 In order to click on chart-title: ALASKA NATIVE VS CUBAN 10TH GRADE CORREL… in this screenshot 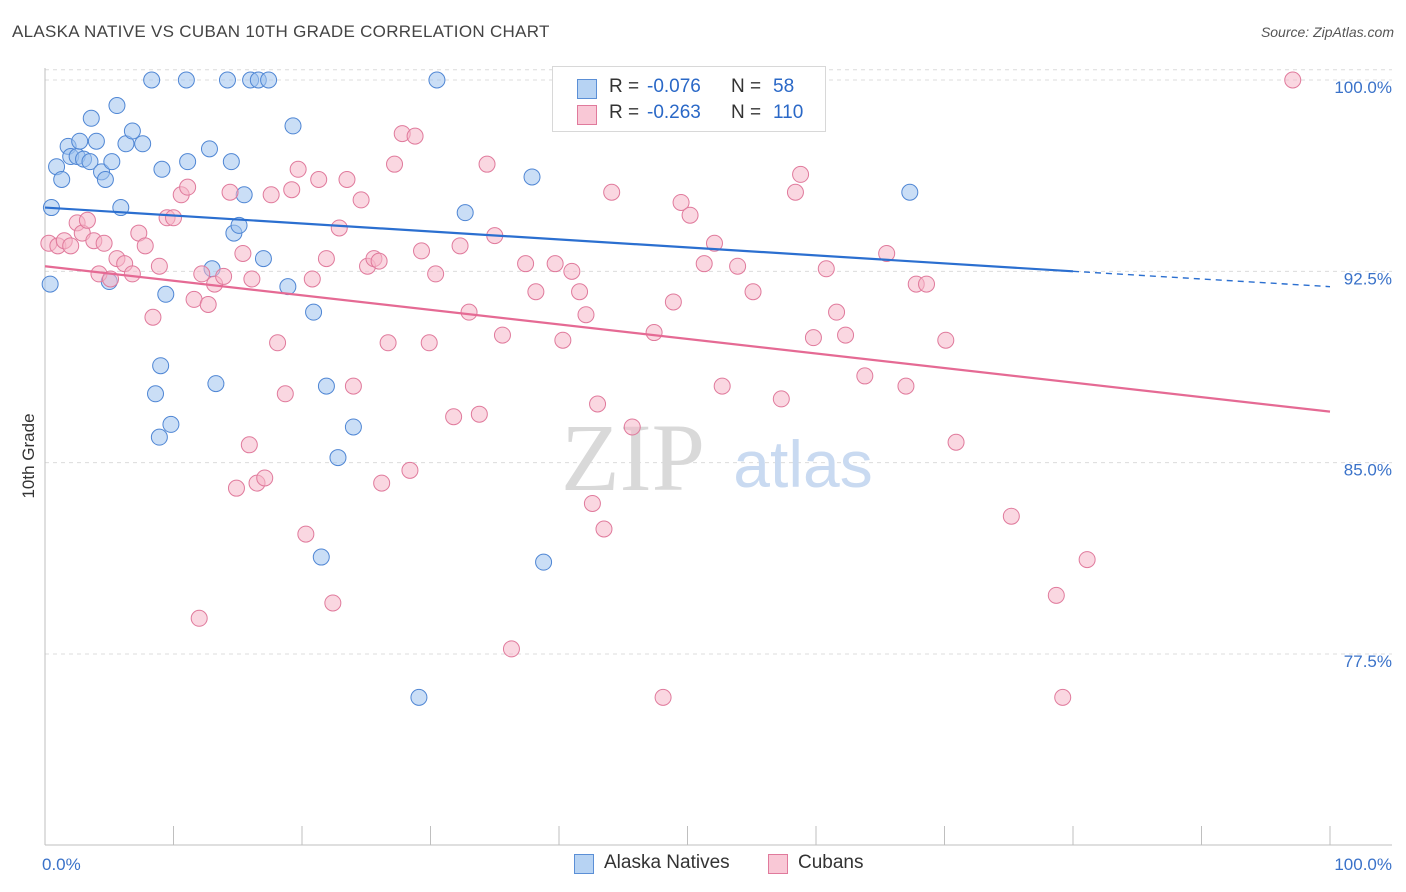, I will do `click(281, 31)`.